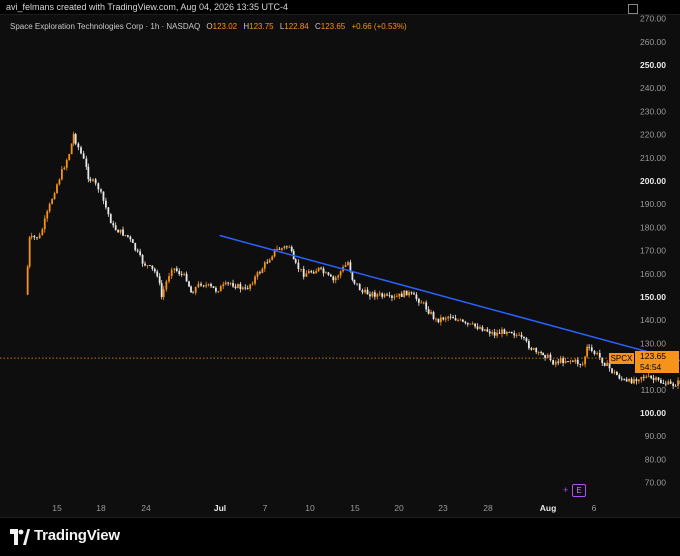  Describe the element at coordinates (633, 9) in the screenshot. I see `fullscreen-icon` at that location.